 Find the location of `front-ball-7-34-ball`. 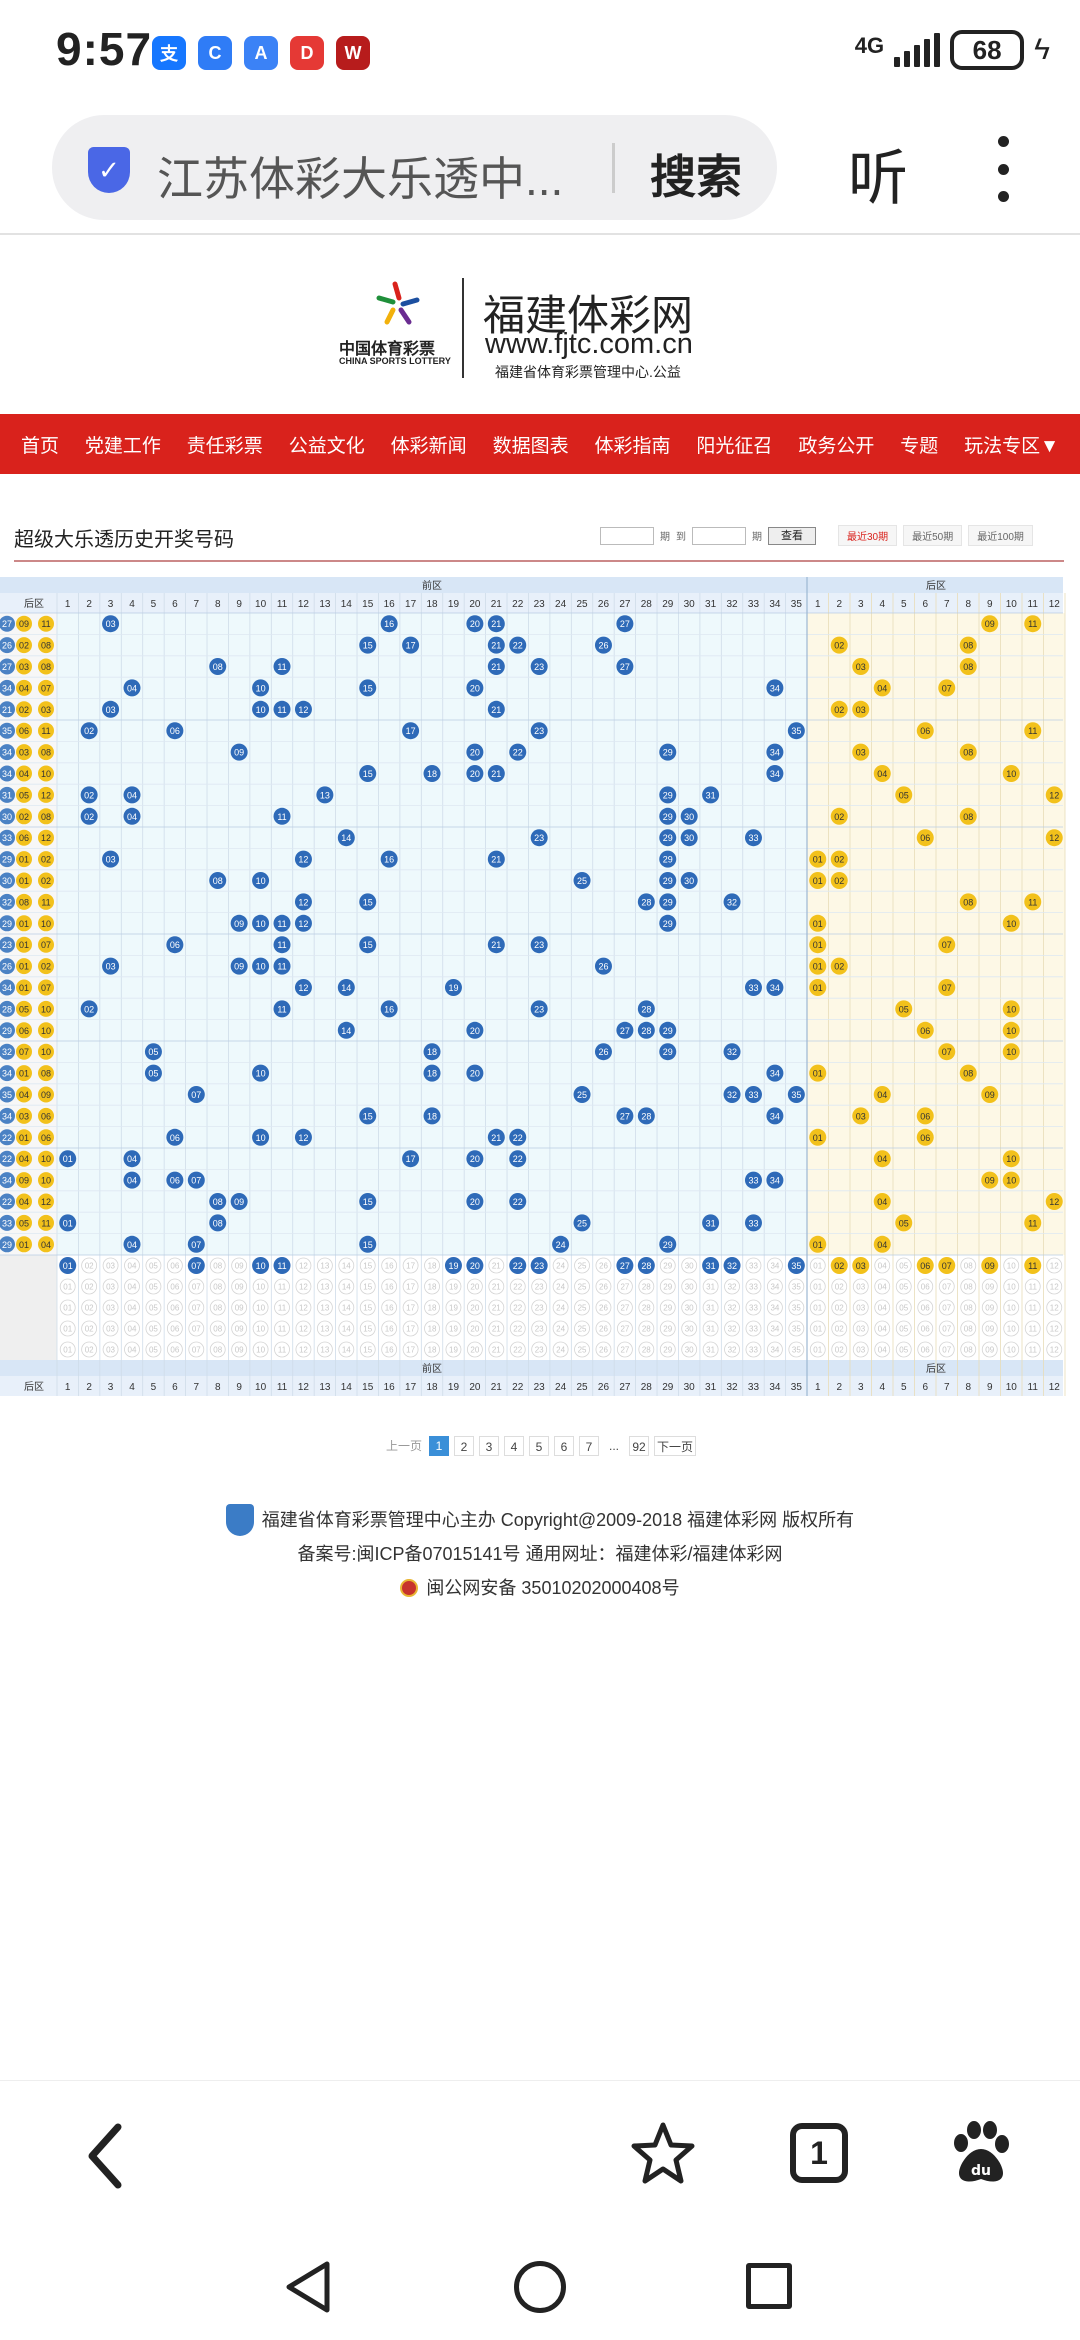

front-ball-7-34-ball is located at coordinates (775, 773).